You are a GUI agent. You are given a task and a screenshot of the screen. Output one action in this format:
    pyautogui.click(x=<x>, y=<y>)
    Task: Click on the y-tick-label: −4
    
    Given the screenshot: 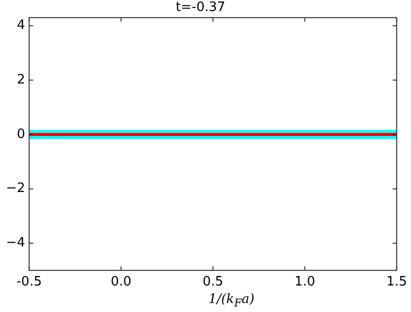 What is the action you would take?
    pyautogui.click(x=16, y=243)
    